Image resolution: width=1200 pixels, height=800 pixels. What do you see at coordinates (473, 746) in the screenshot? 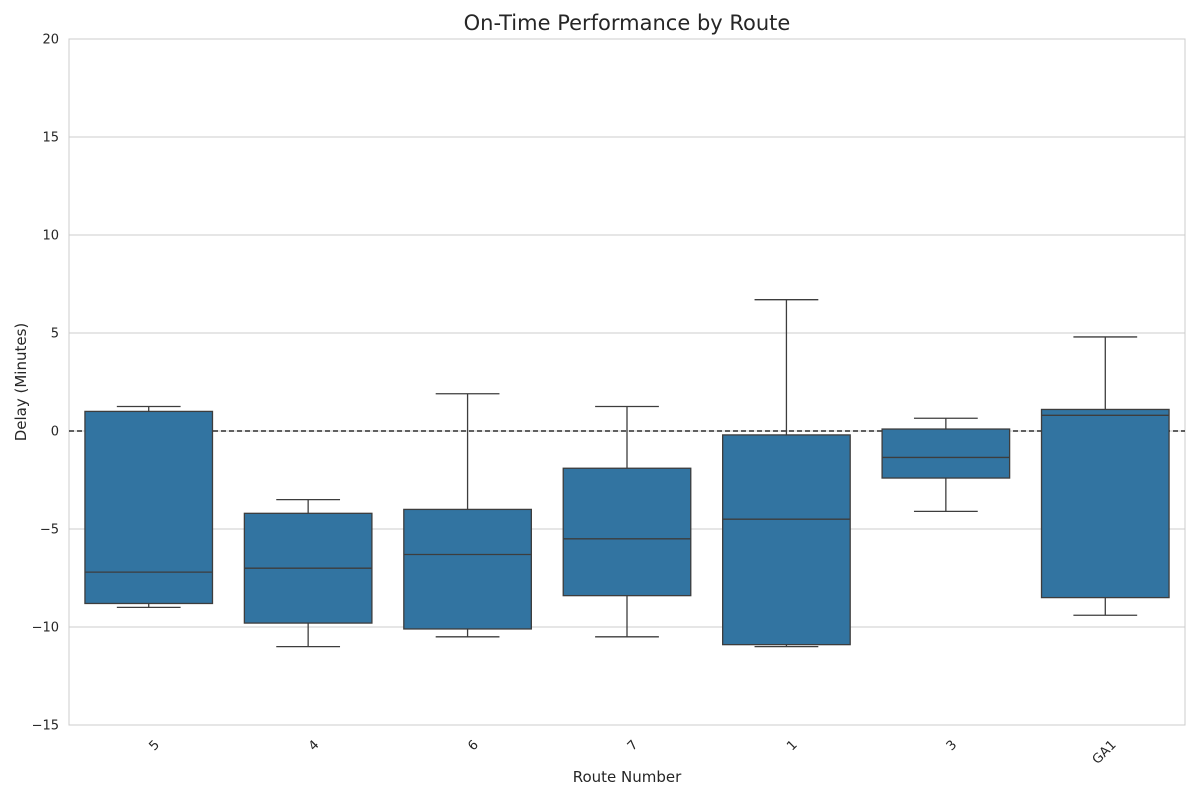
I see `x-tick-label: 6` at bounding box center [473, 746].